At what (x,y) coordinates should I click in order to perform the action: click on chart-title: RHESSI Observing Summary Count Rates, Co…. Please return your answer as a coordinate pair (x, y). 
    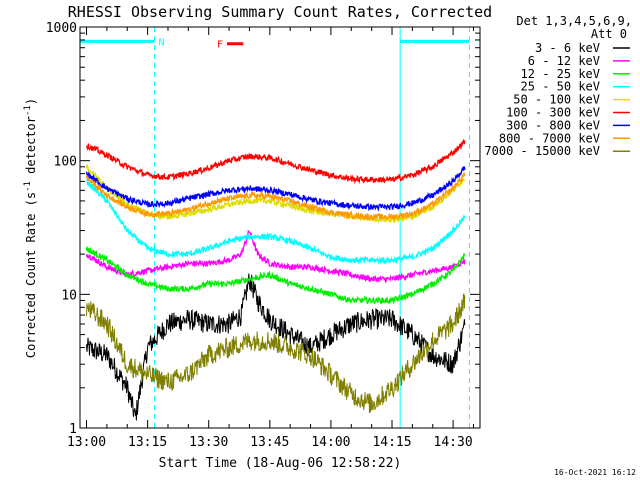
    Looking at the image, I should click on (280, 12).